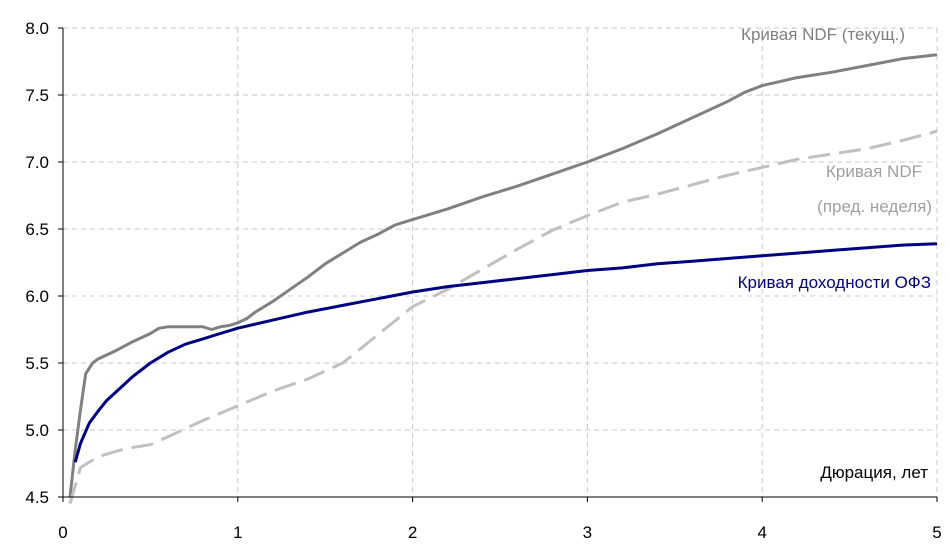 This screenshot has width=950, height=547. I want to click on y-tick-label: 6.0, so click(37, 296).